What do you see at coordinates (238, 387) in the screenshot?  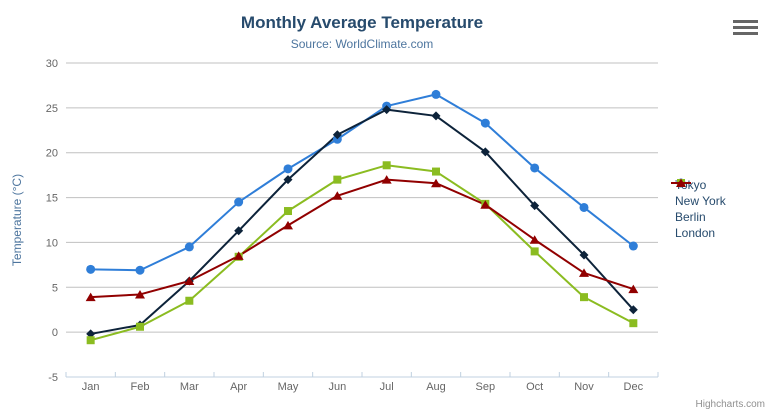 I see `x-tick-label: Apr` at bounding box center [238, 387].